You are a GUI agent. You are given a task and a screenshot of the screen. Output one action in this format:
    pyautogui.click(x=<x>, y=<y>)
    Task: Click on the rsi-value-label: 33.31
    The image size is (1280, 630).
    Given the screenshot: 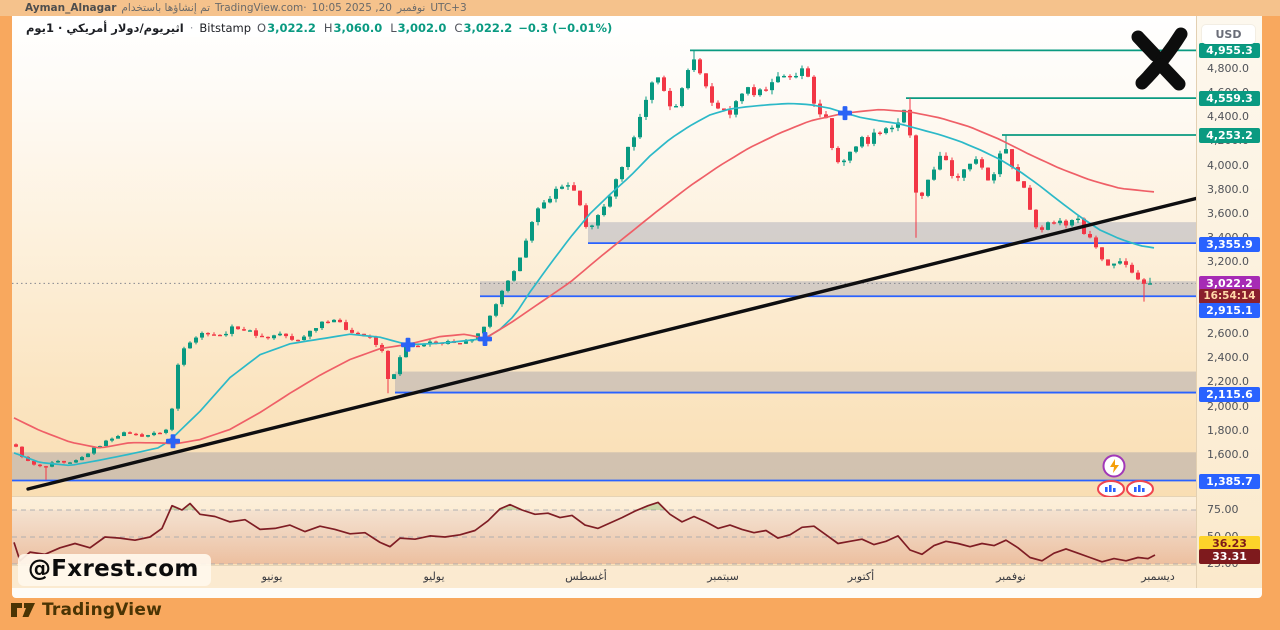 What is the action you would take?
    pyautogui.click(x=1229, y=556)
    